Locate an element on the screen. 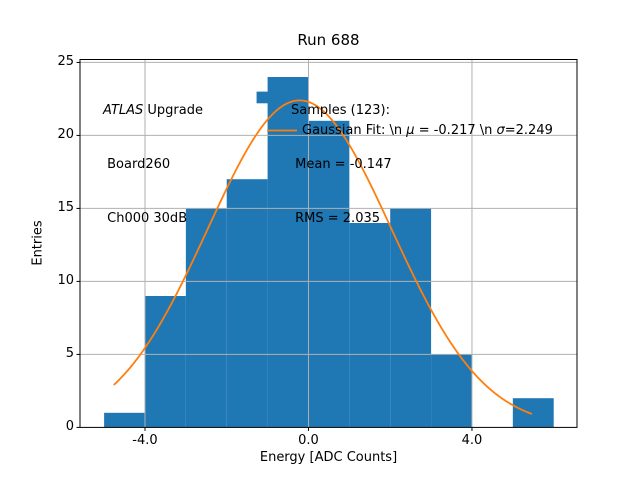  x-axis-label: Energy [ADC Counts] is located at coordinates (328, 457).